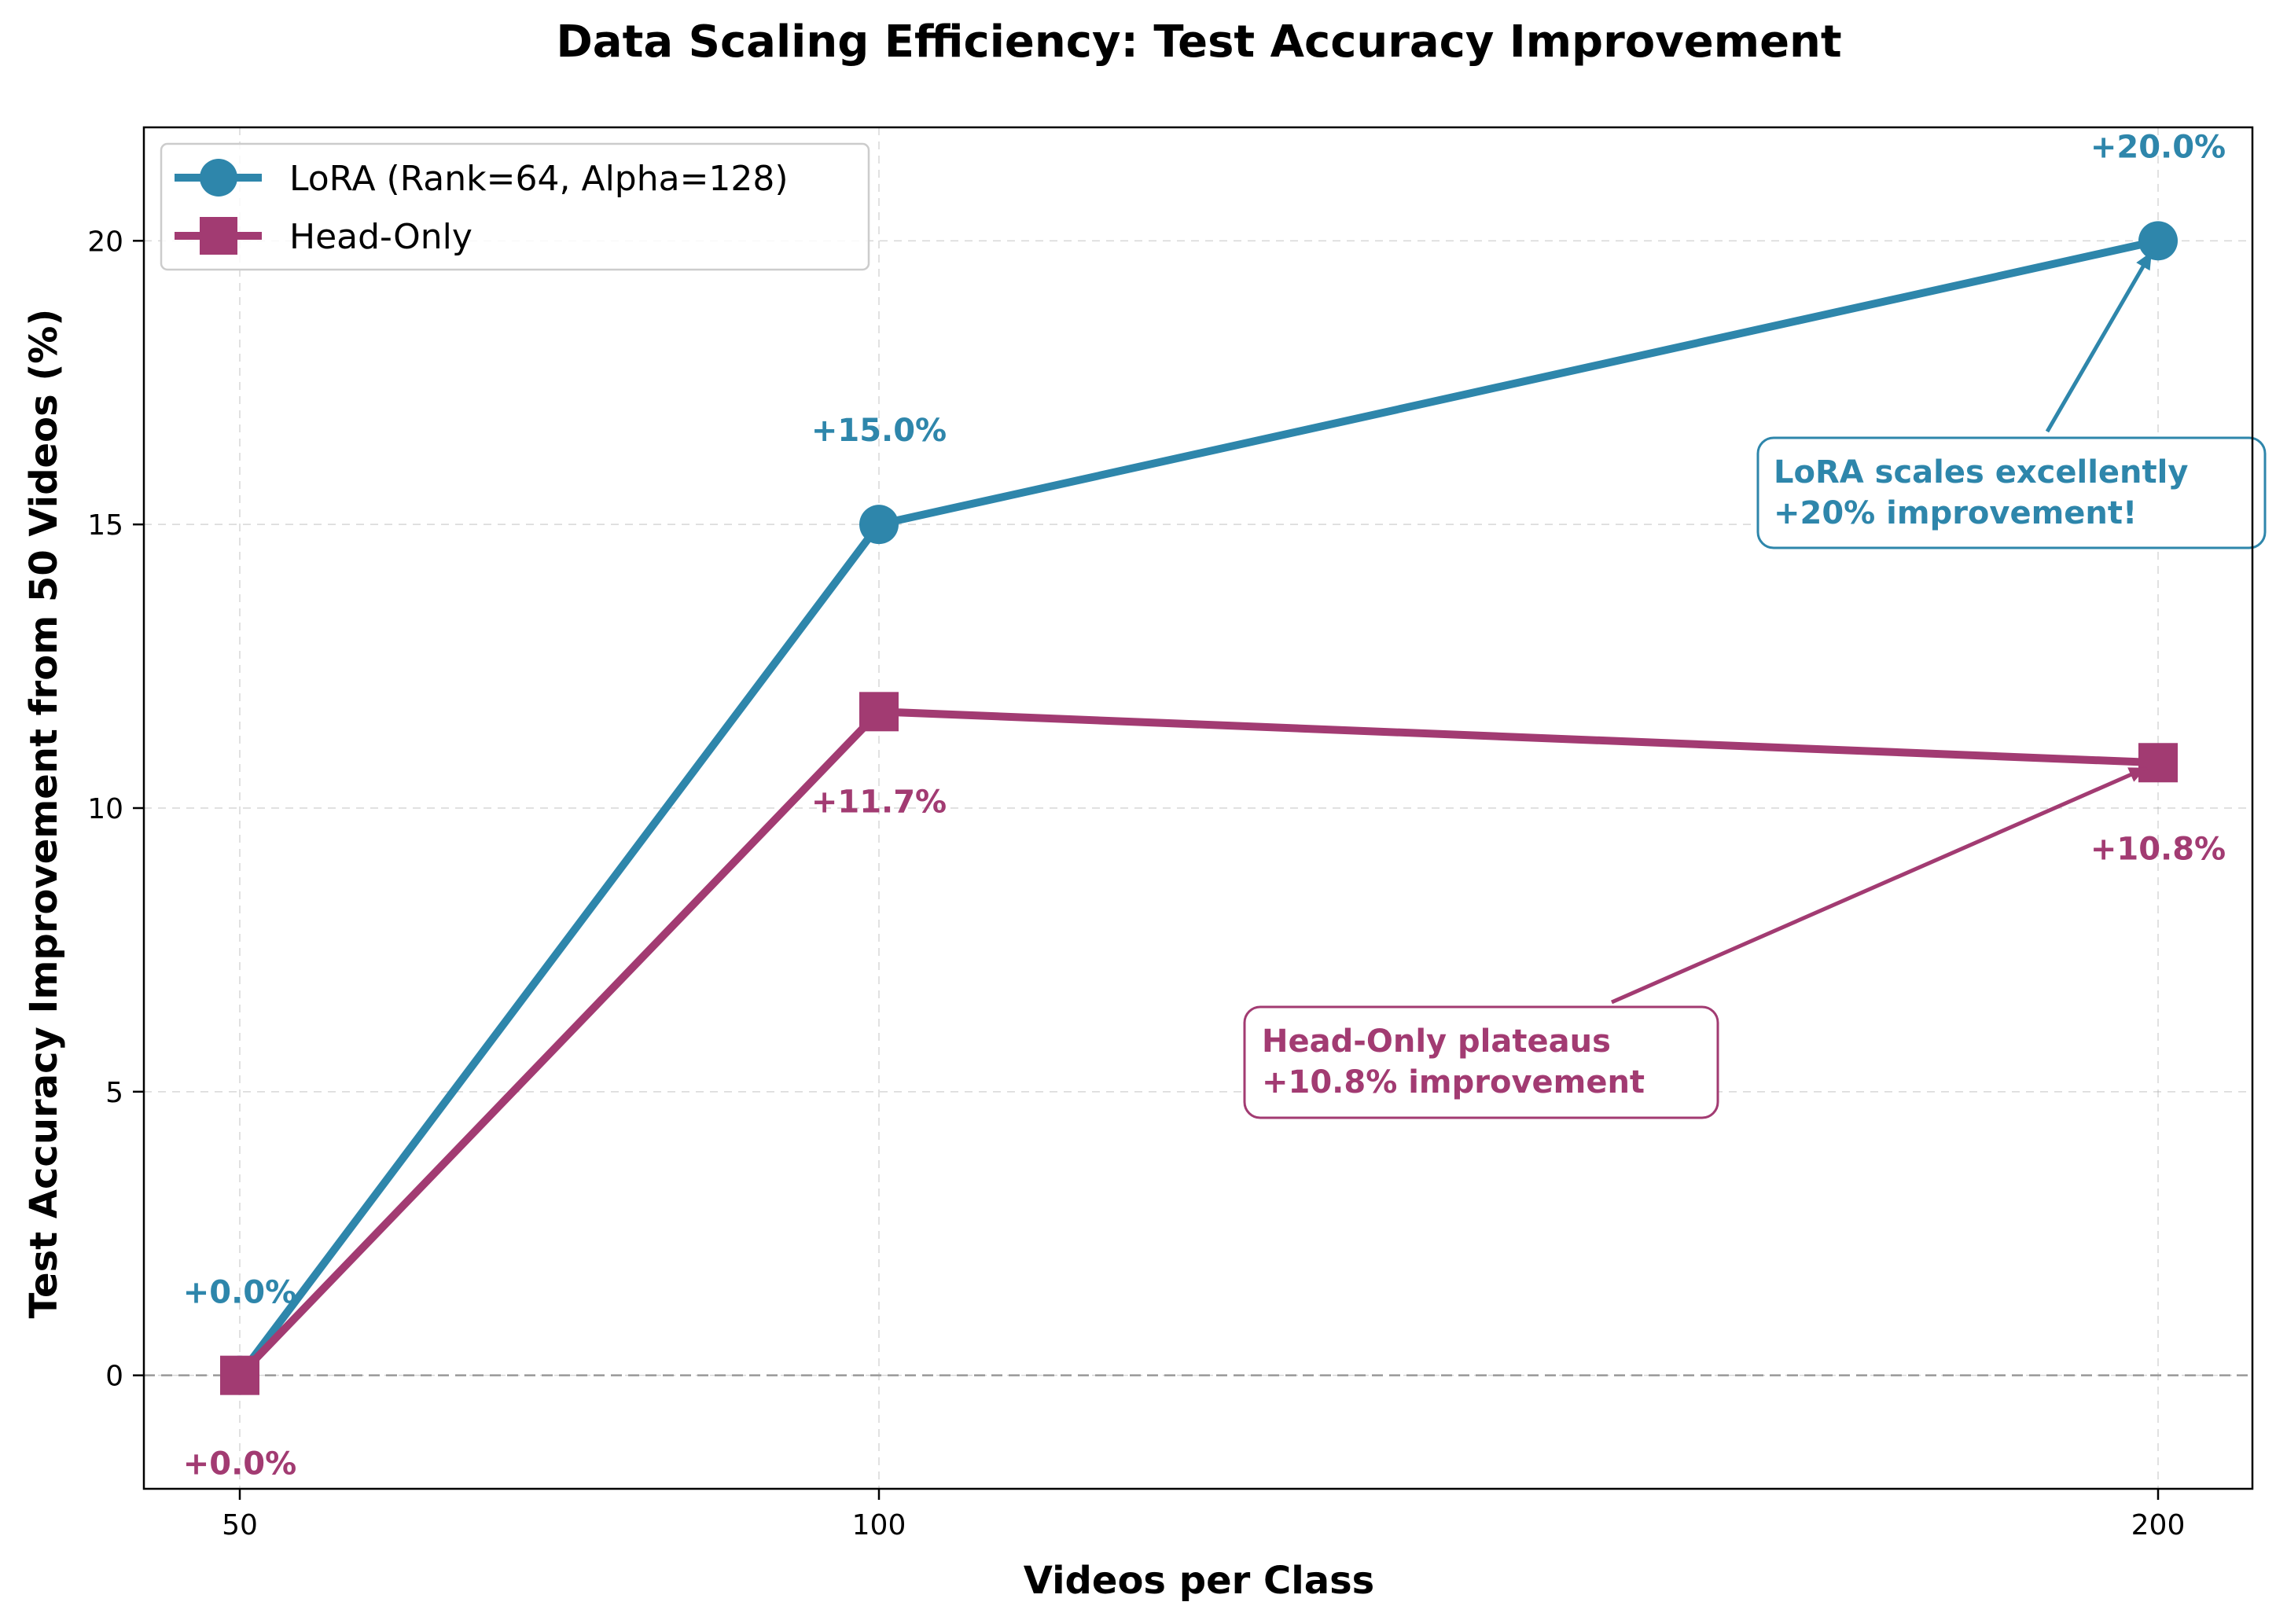  Describe the element at coordinates (114, 1093) in the screenshot. I see `y-tick-label: 5` at that location.